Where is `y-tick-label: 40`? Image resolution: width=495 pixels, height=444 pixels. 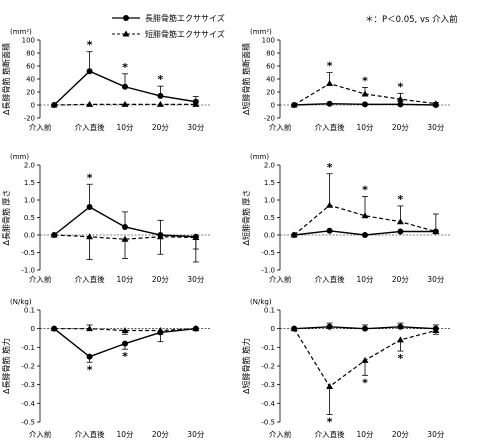
y-tick-label: 40 is located at coordinates (270, 80).